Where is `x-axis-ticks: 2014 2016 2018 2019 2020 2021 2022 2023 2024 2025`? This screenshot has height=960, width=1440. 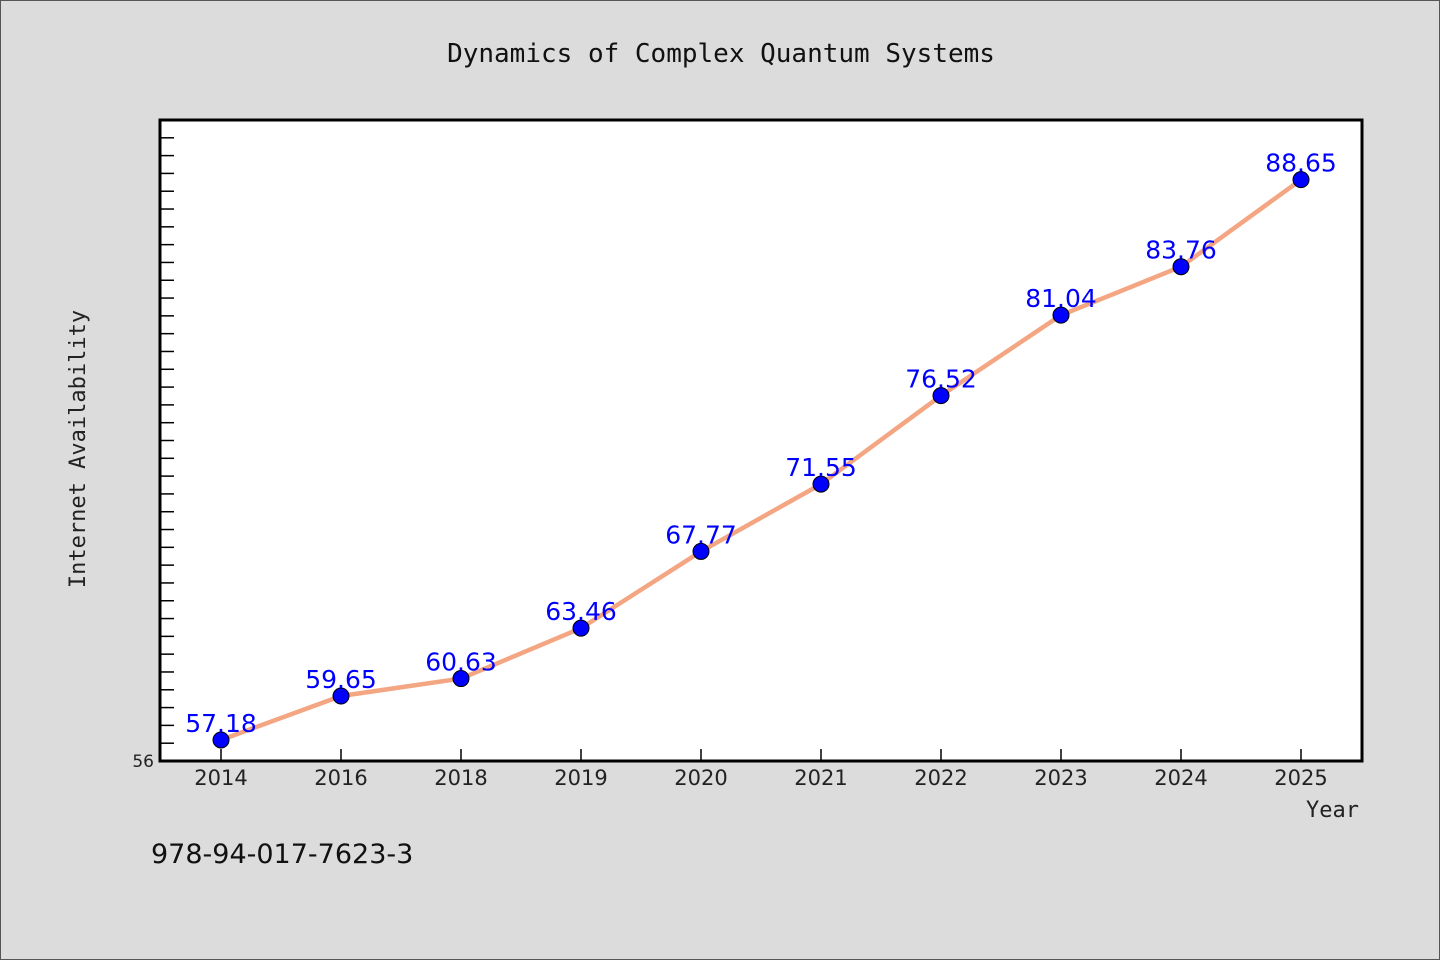 x-axis-ticks: 2014 2016 2018 2019 2020 2021 2022 2023 2024 2025 is located at coordinates (761, 769).